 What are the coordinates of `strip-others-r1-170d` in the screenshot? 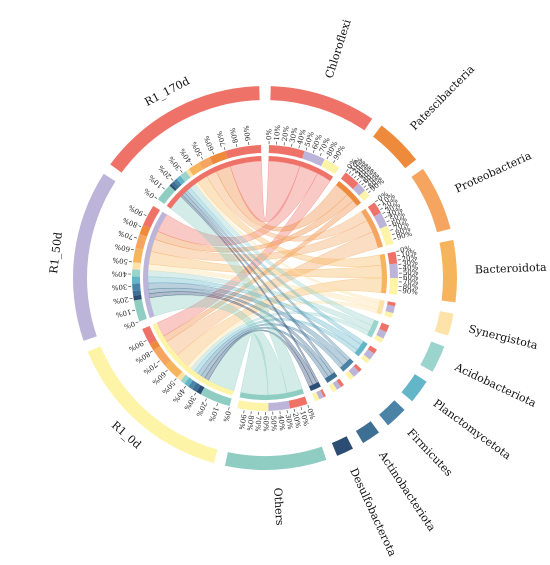 It's located at (298, 402).